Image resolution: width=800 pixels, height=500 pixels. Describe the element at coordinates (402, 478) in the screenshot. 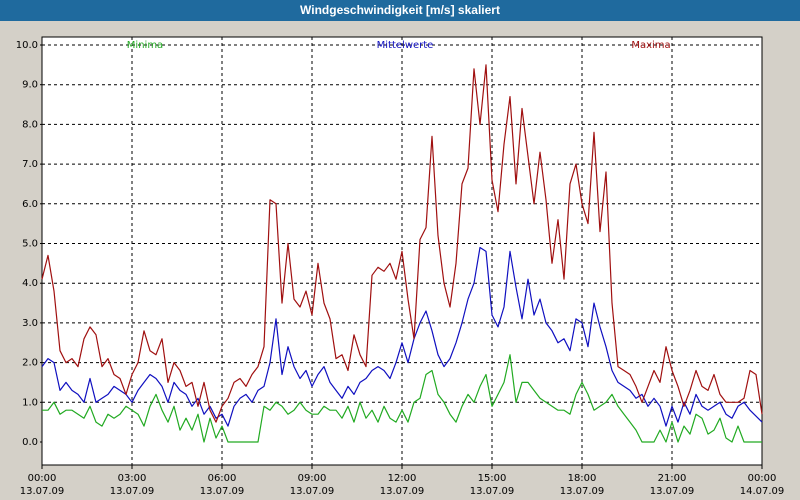

I see `x-tick-time: 12:00` at that location.